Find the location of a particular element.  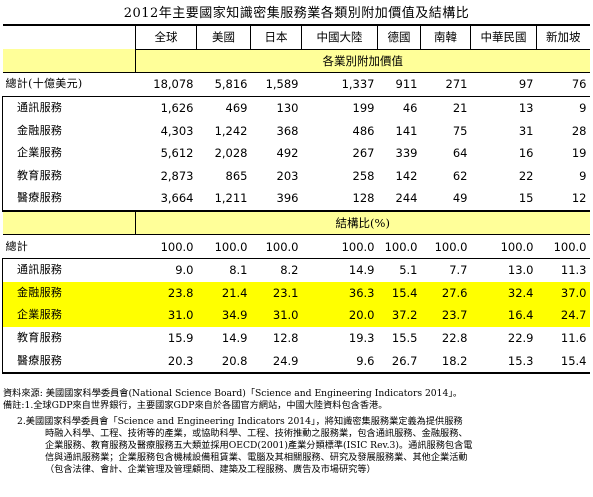

value-cell: 339 is located at coordinates (406, 153).